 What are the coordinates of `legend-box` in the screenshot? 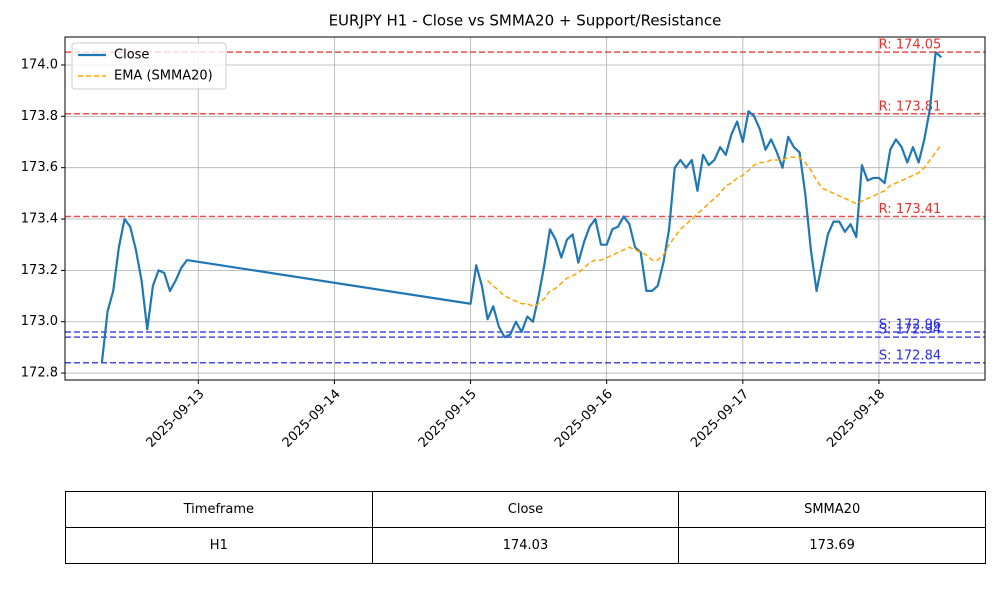 It's located at (149, 66).